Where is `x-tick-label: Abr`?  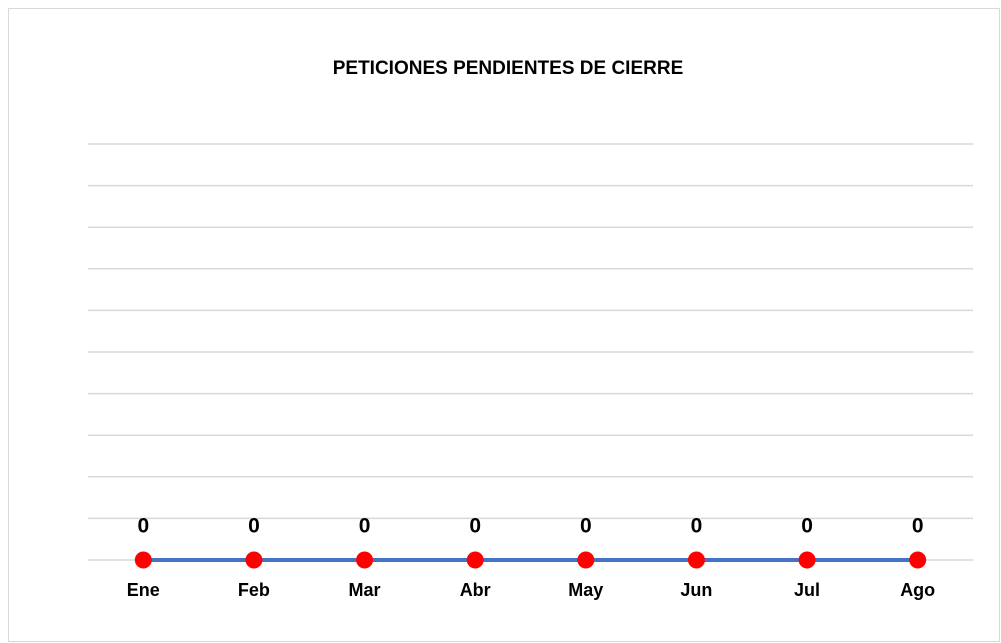
x-tick-label: Abr is located at coordinates (475, 590).